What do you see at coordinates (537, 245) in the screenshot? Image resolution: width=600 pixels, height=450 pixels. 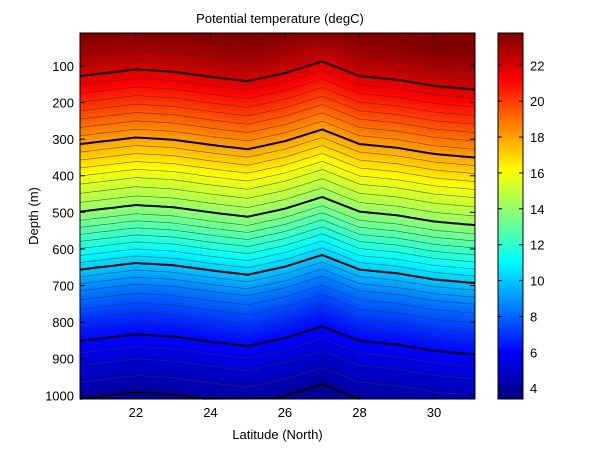 I see `colorbar-tick-label: 12` at bounding box center [537, 245].